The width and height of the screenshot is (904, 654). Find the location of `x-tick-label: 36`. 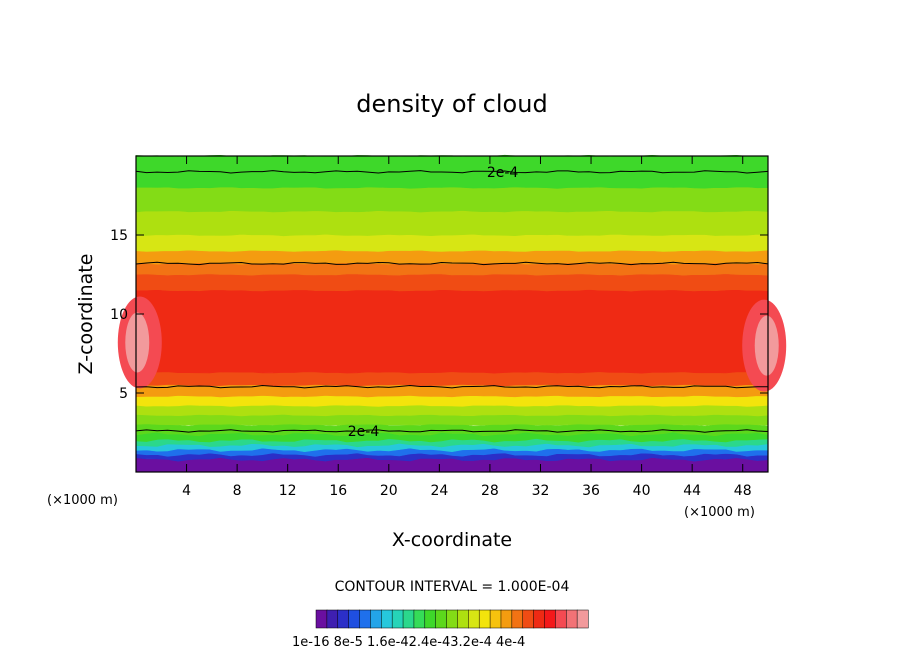

x-tick-label: 36 is located at coordinates (591, 491).